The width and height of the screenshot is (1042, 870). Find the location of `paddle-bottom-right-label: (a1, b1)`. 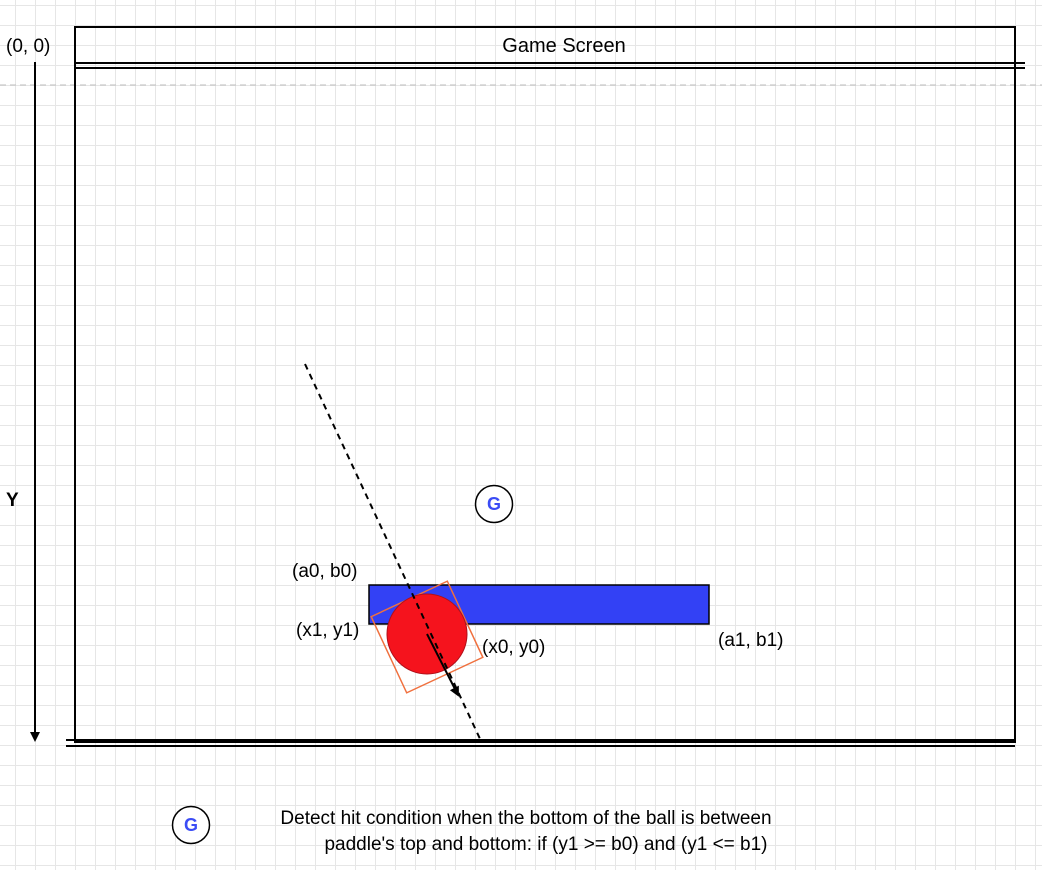

paddle-bottom-right-label: (a1, b1) is located at coordinates (751, 640).